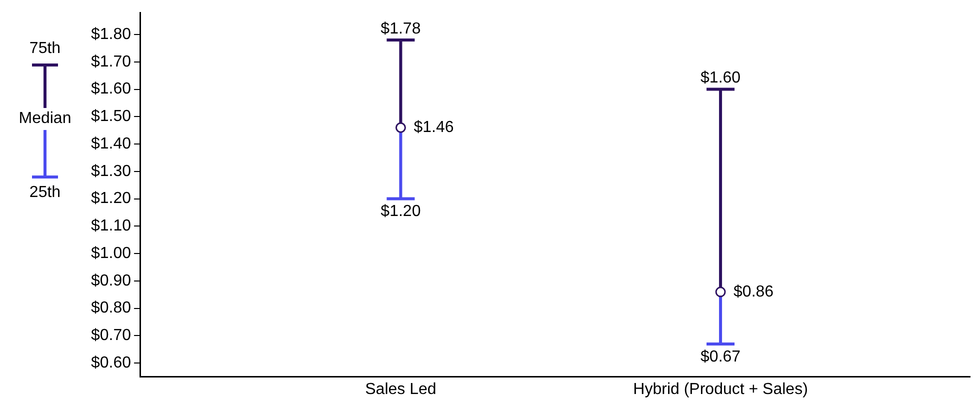  What do you see at coordinates (111, 61) in the screenshot?
I see `y-tick-label: $1.70` at bounding box center [111, 61].